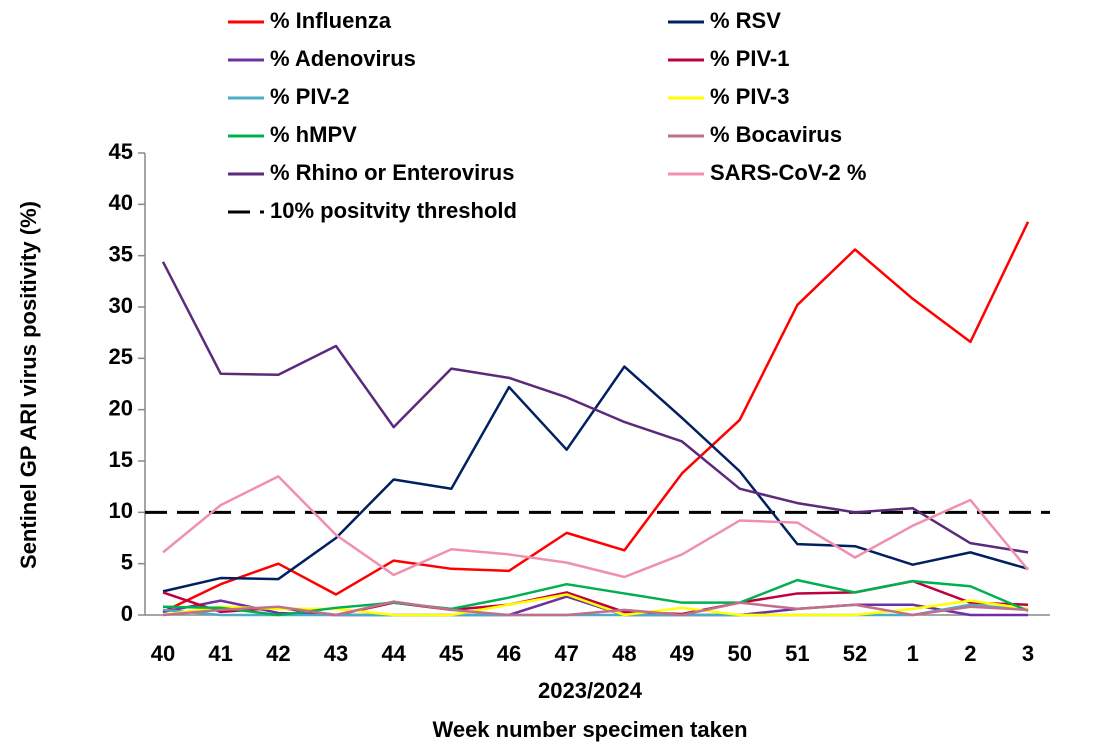  I want to click on x-tick-label: 1, so click(913, 653).